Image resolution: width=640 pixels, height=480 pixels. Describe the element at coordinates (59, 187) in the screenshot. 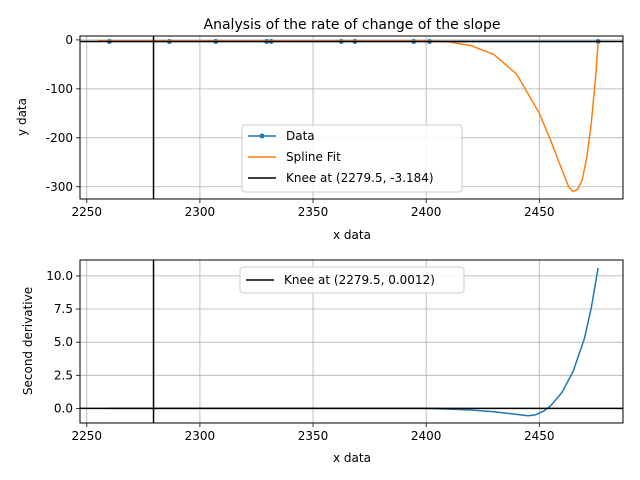

I see `y-tick-label: -300` at that location.